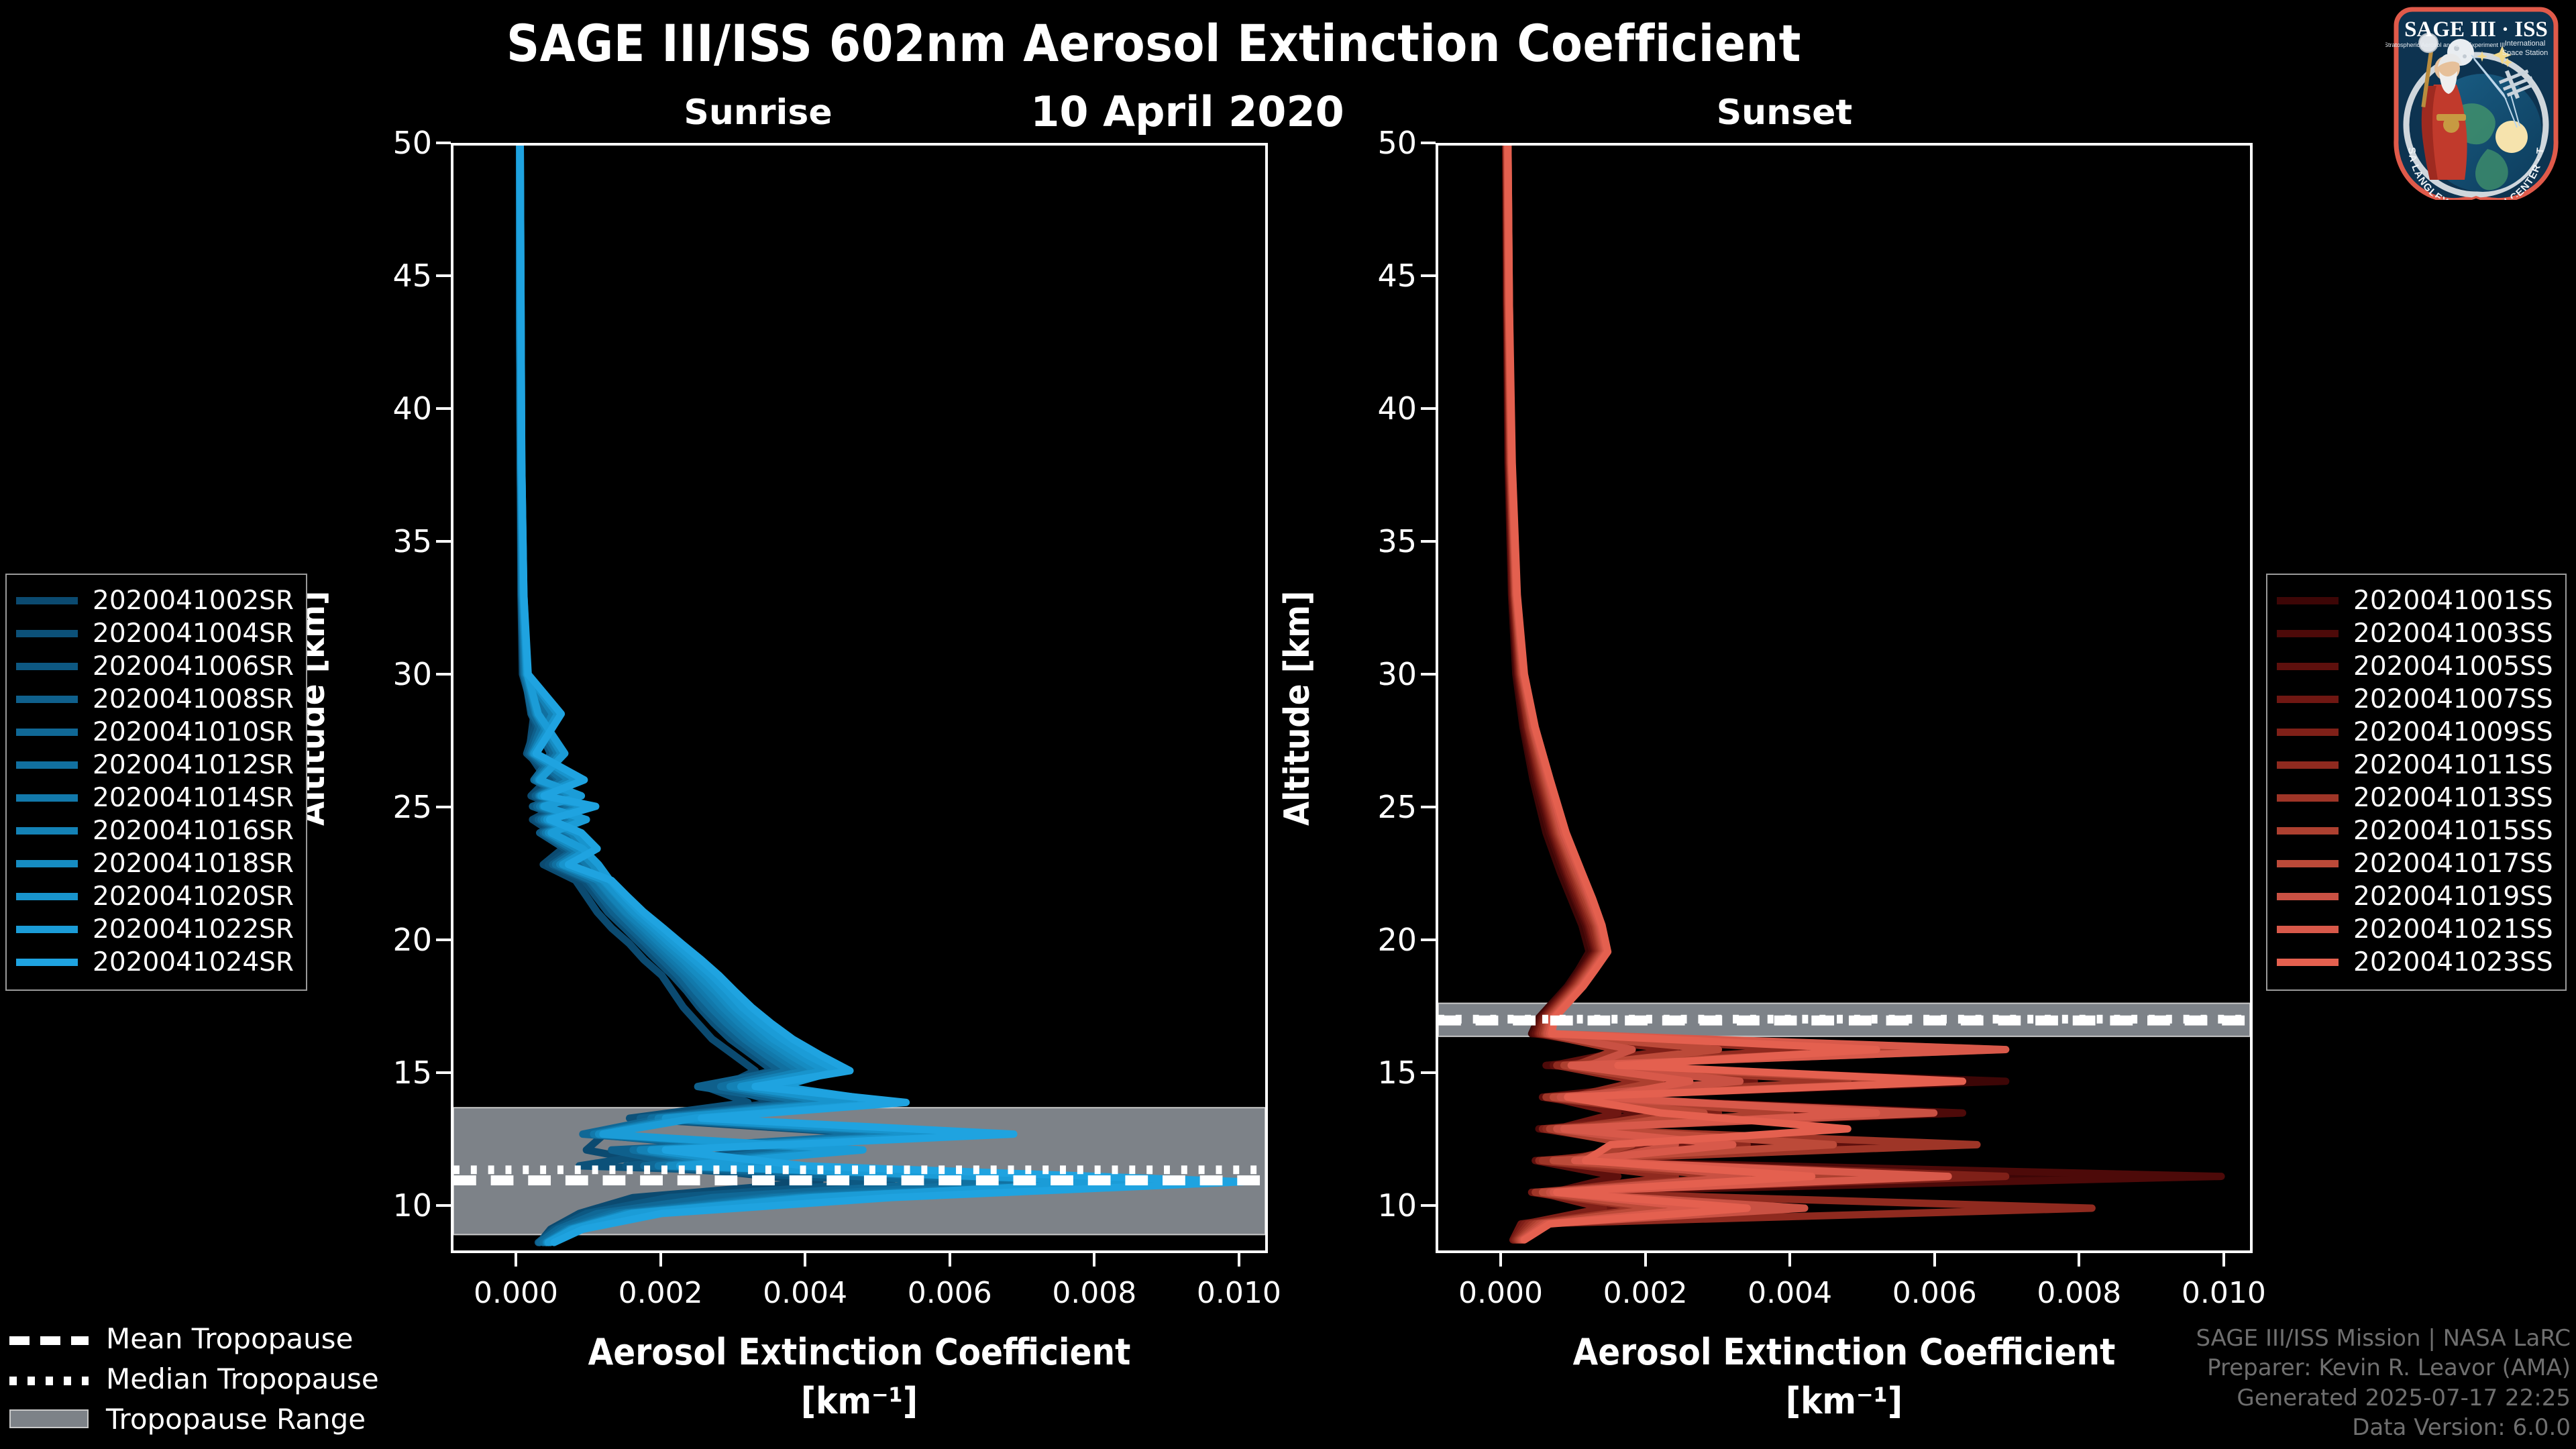 This screenshot has height=1449, width=2576. I want to click on x-axis-tick-label: 0.004, so click(805, 1293).